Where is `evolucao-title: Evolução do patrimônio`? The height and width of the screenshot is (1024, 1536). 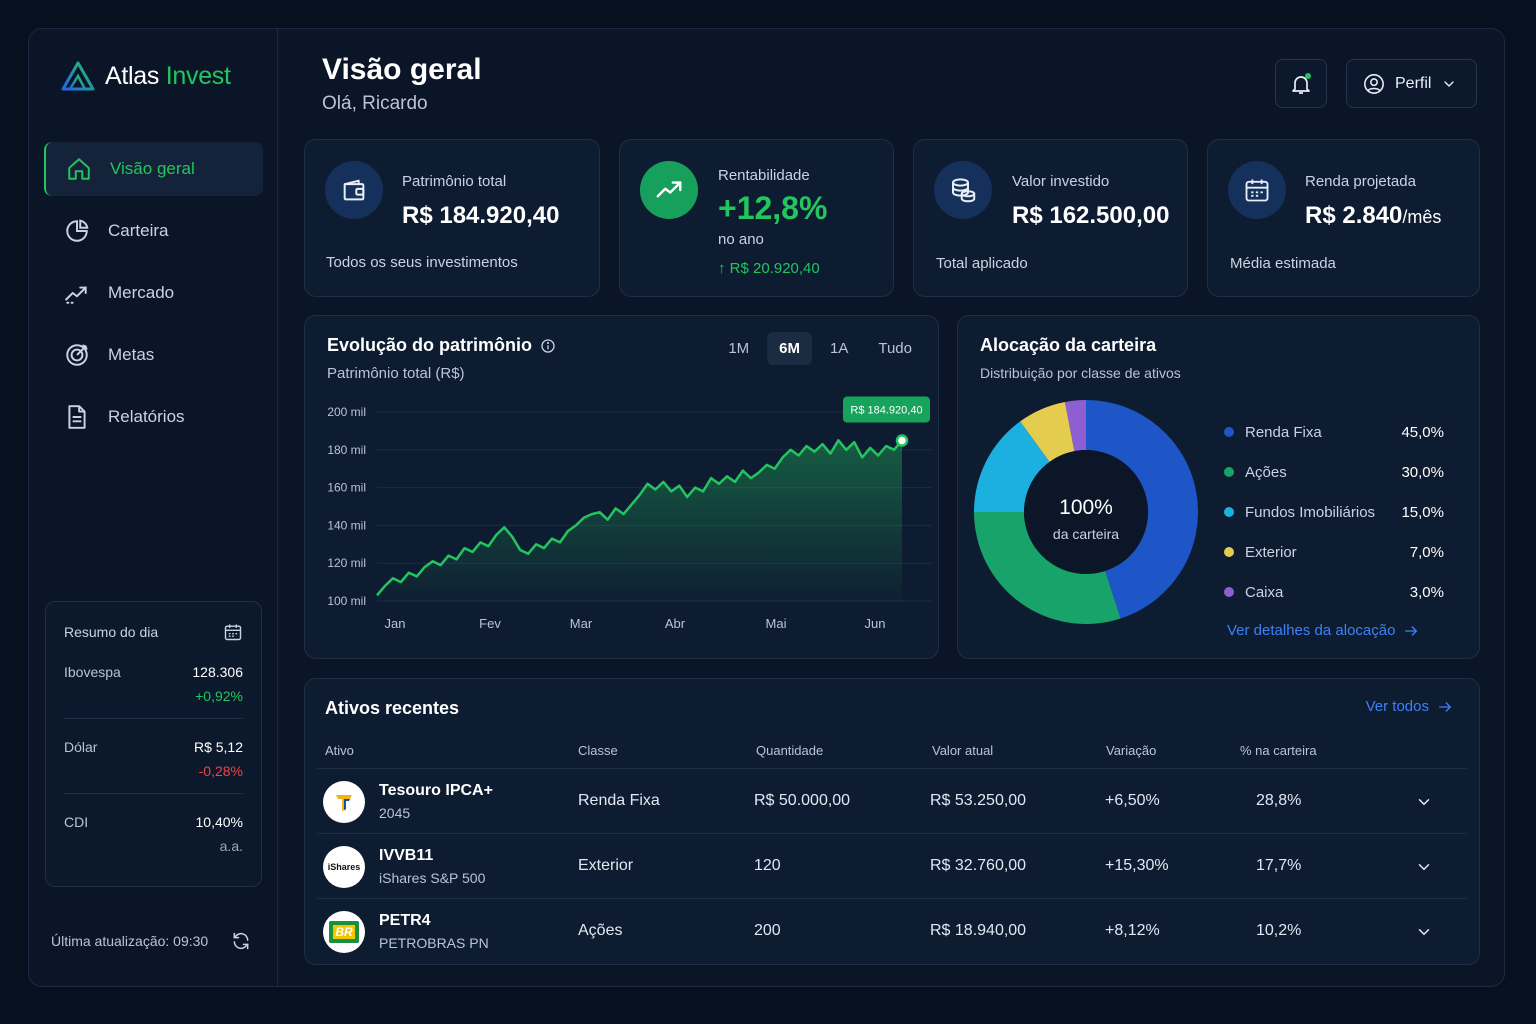
evolucao-title: Evolução do patrimônio is located at coordinates (430, 345).